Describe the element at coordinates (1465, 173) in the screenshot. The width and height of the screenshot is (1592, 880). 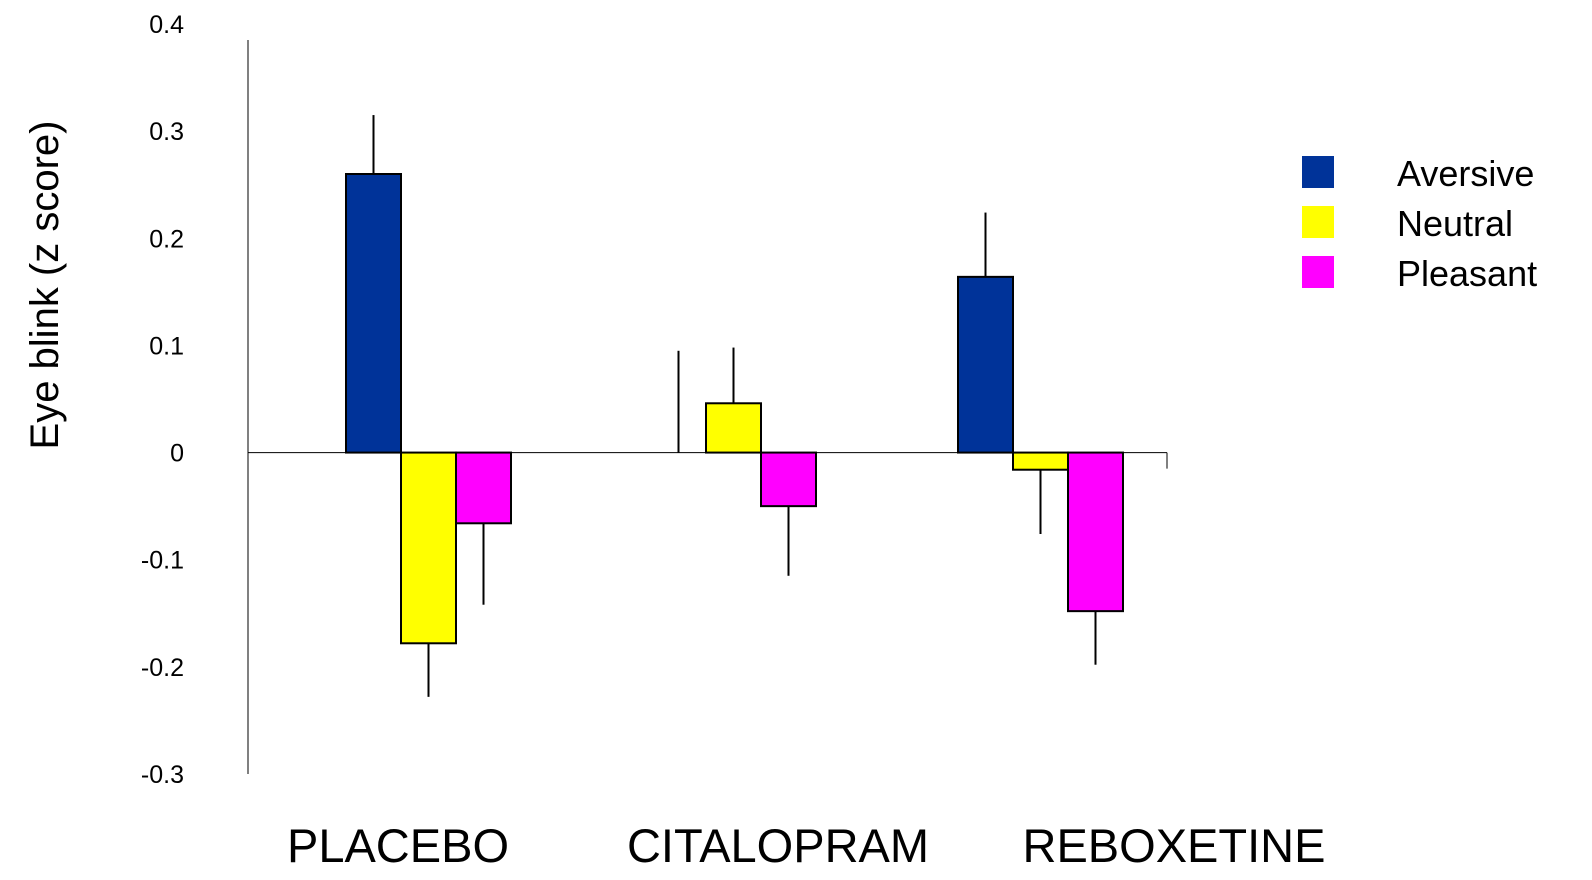
I see `legend-label-aversive: Aversive` at that location.